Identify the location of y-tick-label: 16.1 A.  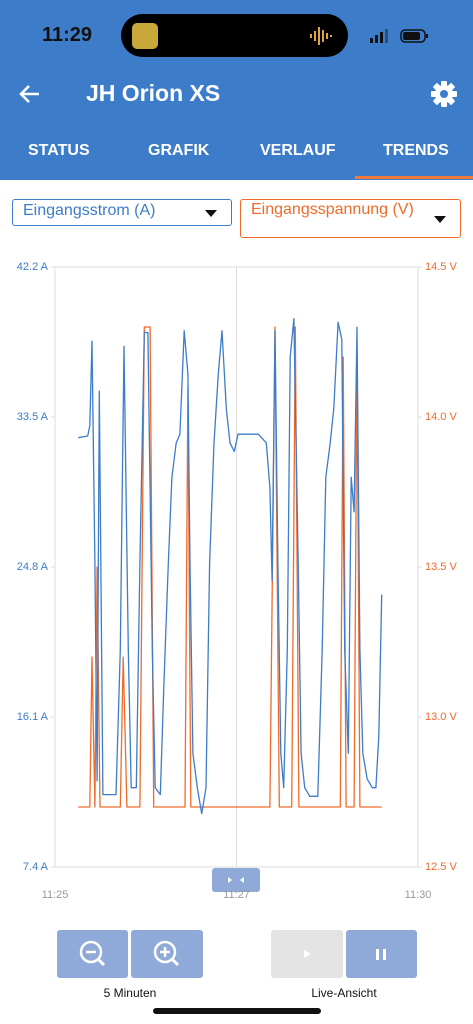
(33, 717).